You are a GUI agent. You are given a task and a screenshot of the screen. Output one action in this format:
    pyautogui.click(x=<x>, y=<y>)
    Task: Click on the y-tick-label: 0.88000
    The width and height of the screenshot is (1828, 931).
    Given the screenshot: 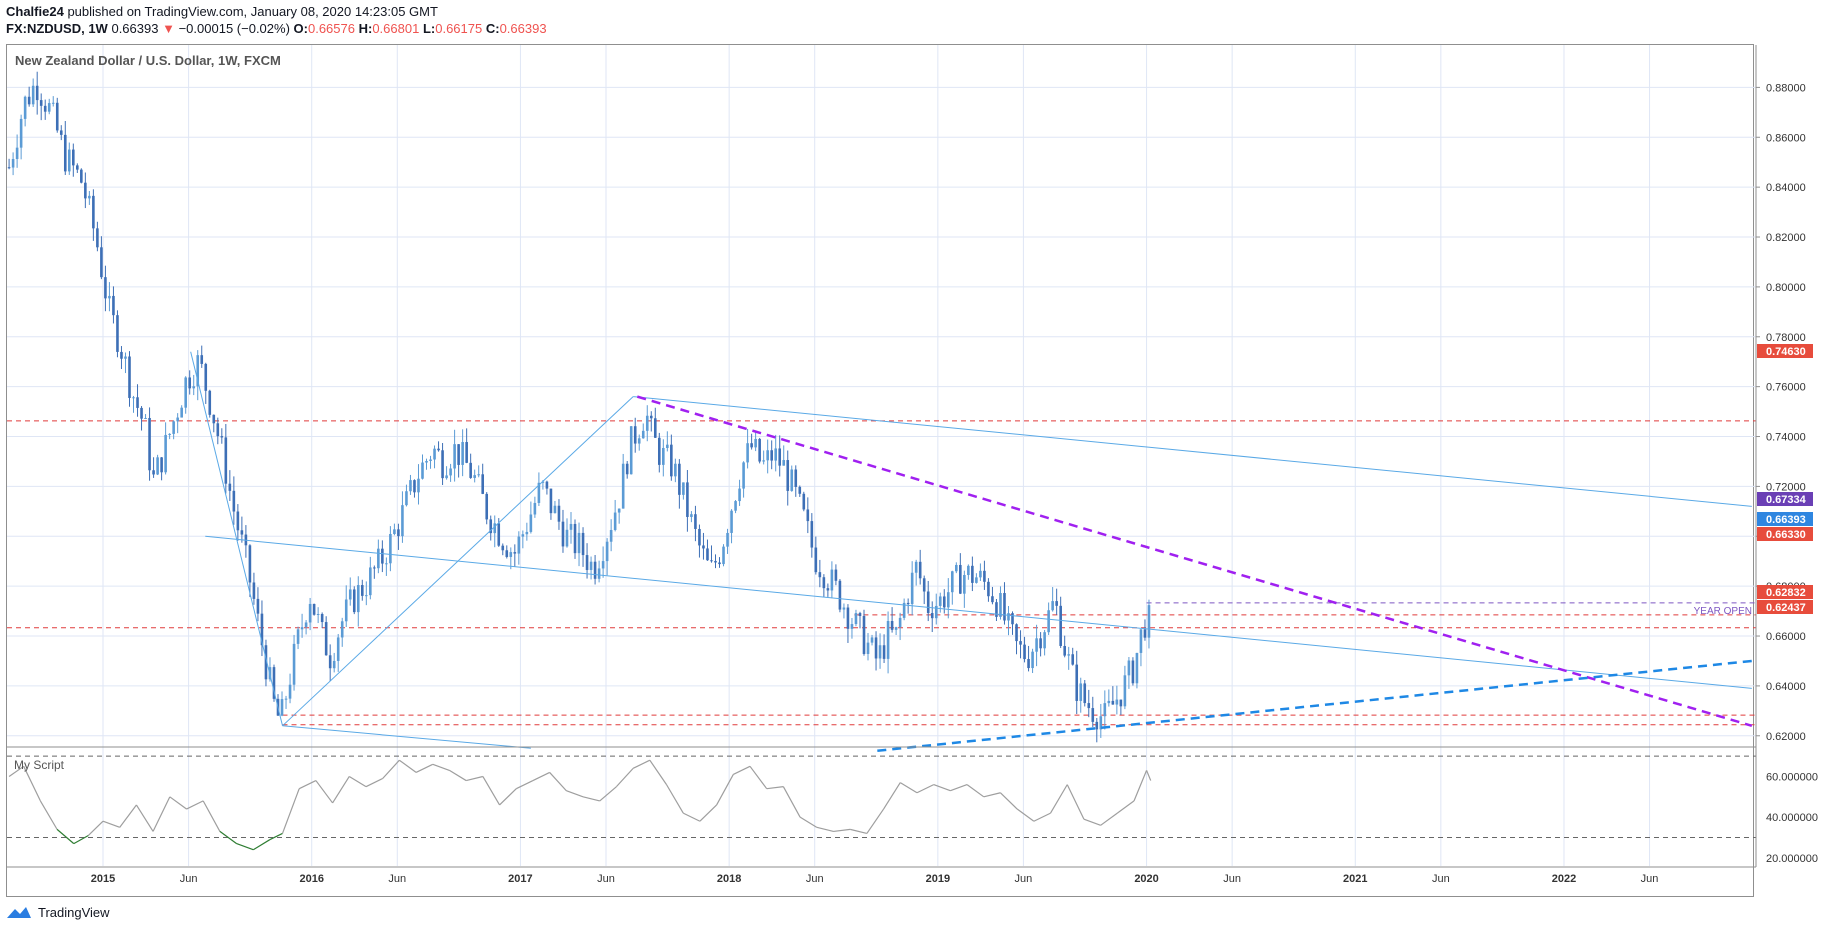 What is the action you would take?
    pyautogui.click(x=1786, y=88)
    